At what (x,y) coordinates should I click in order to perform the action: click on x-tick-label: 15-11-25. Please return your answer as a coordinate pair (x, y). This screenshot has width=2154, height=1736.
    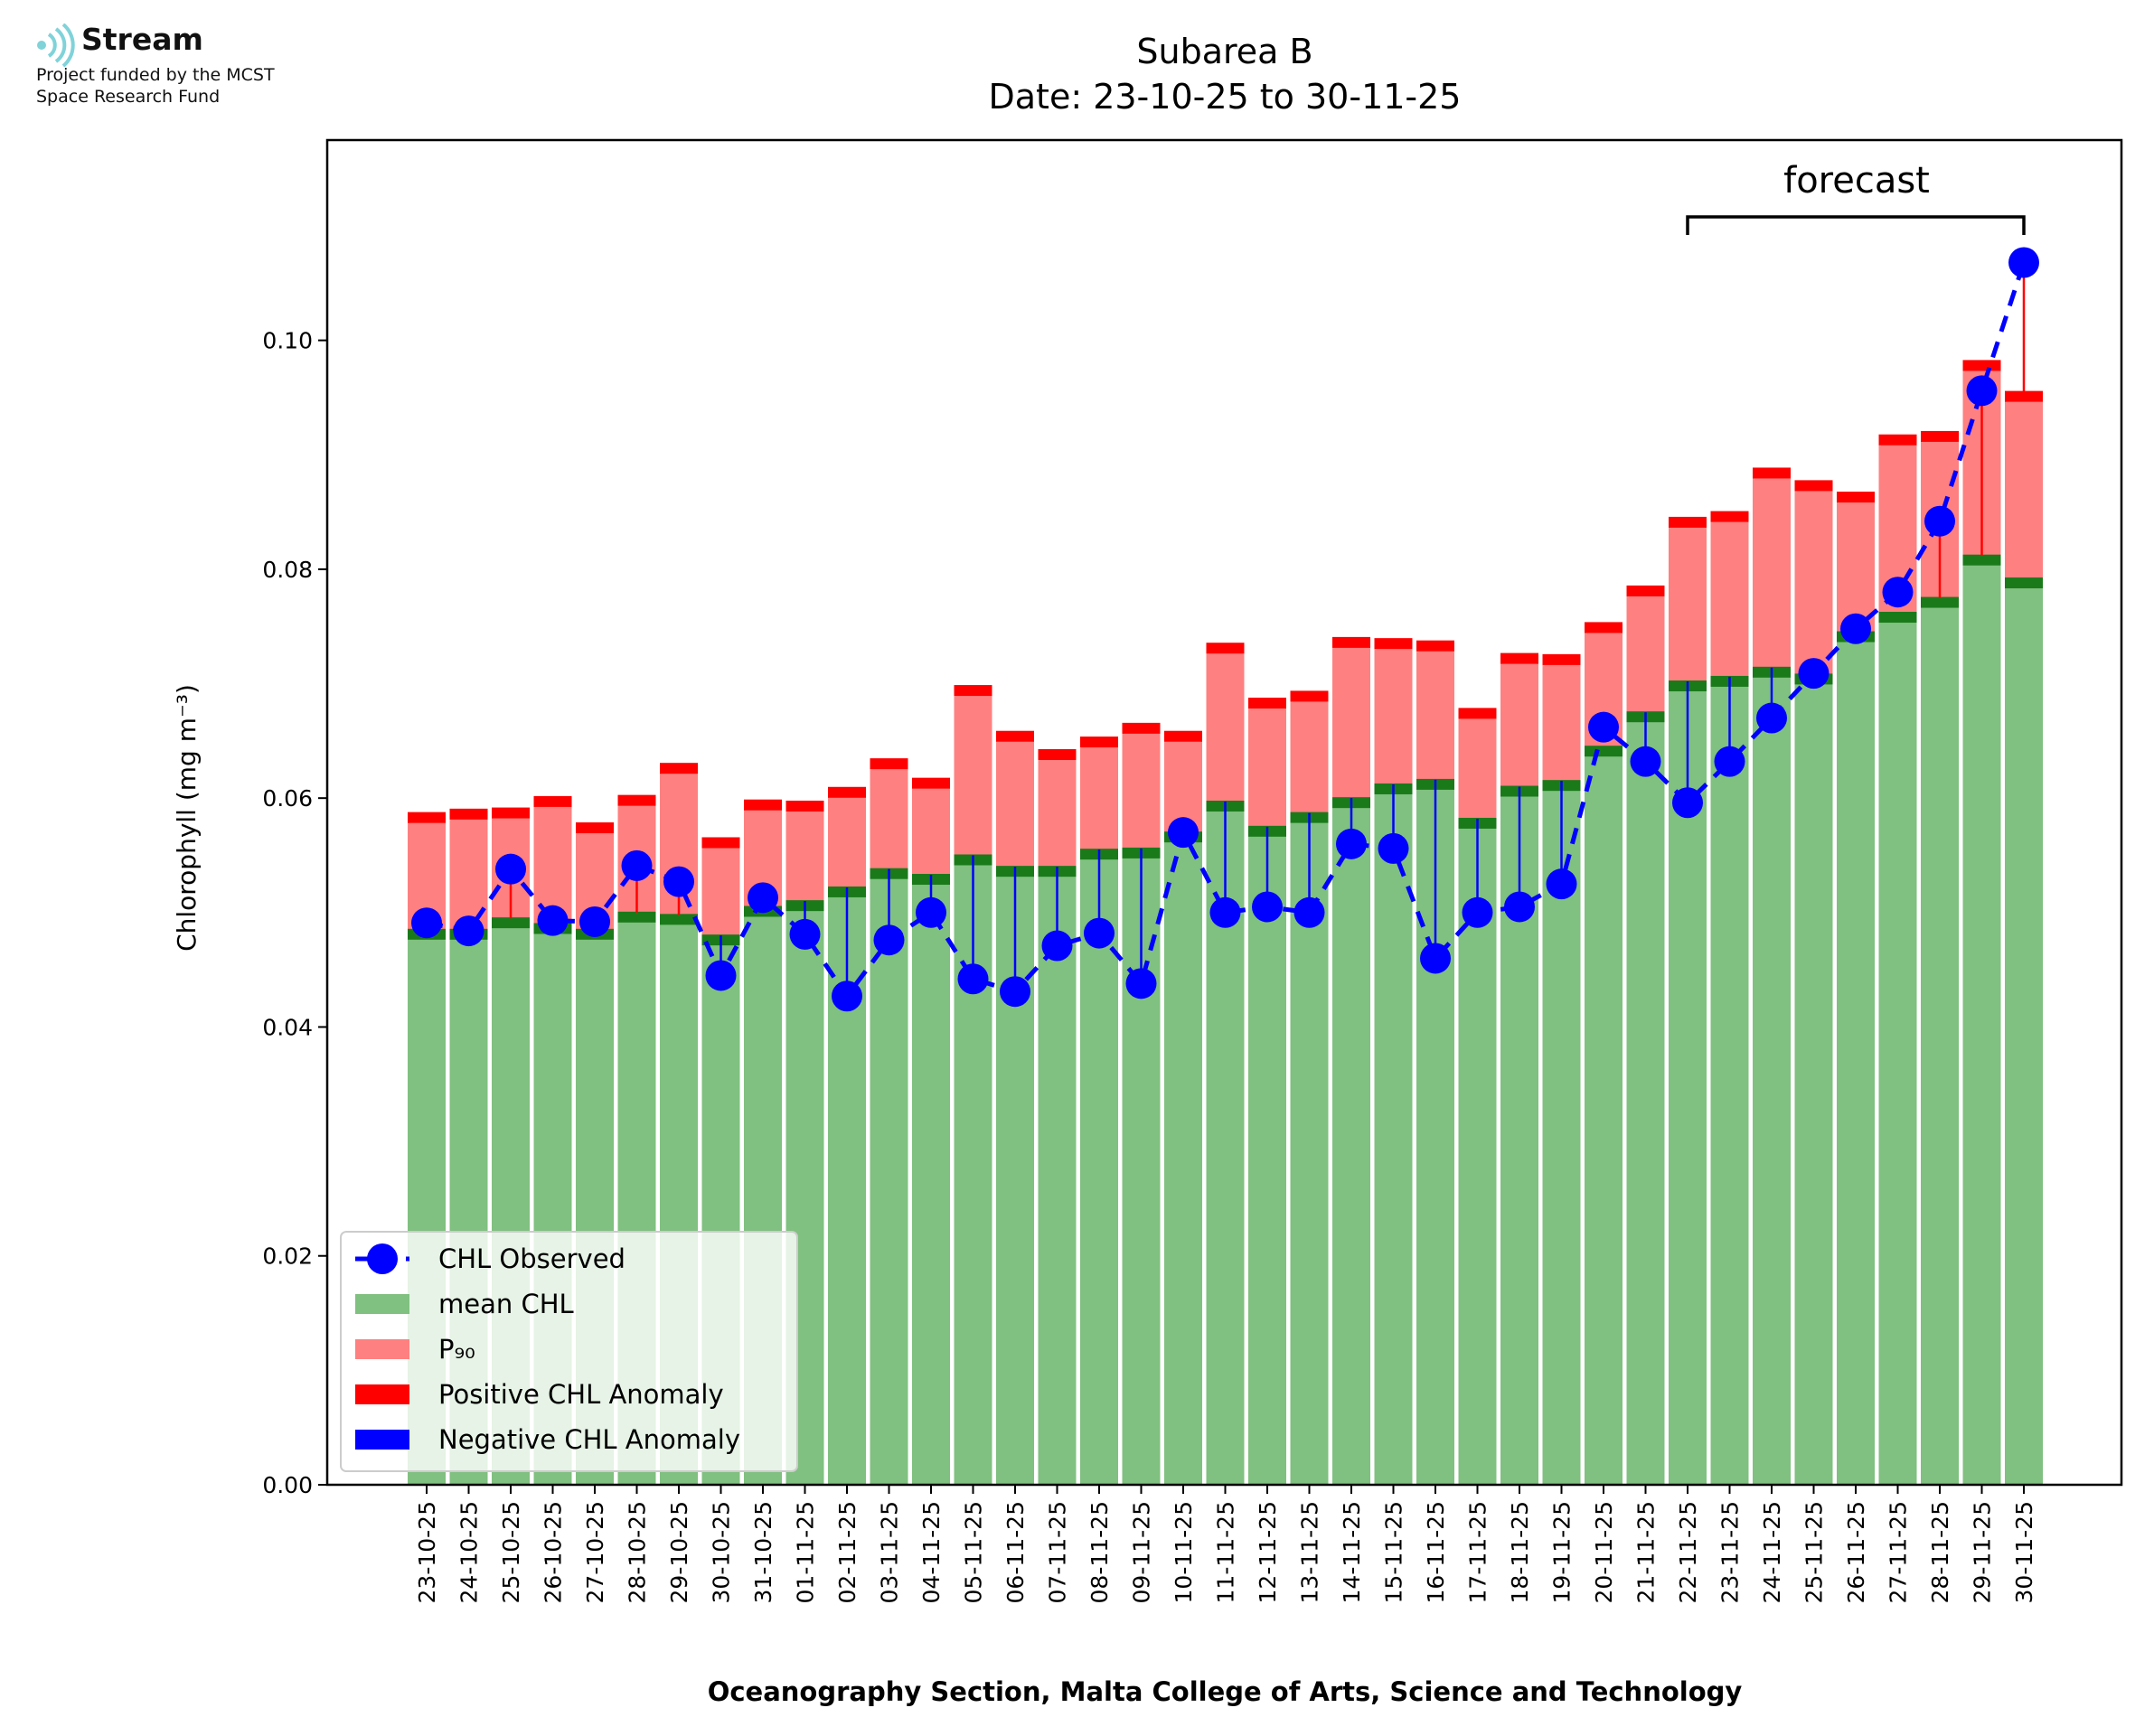
    Looking at the image, I should click on (1394, 1552).